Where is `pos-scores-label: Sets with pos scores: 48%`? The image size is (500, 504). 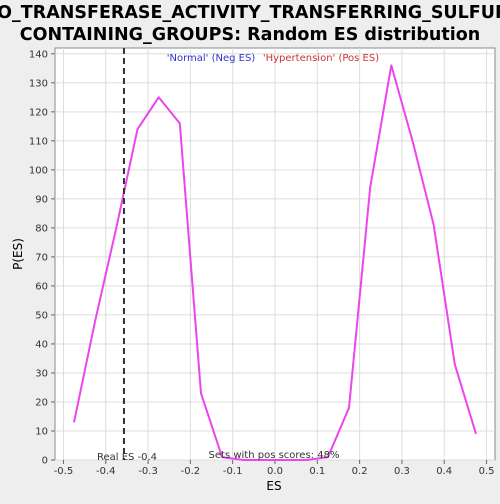 pos-scores-label: Sets with pos scores: 48% is located at coordinates (274, 455).